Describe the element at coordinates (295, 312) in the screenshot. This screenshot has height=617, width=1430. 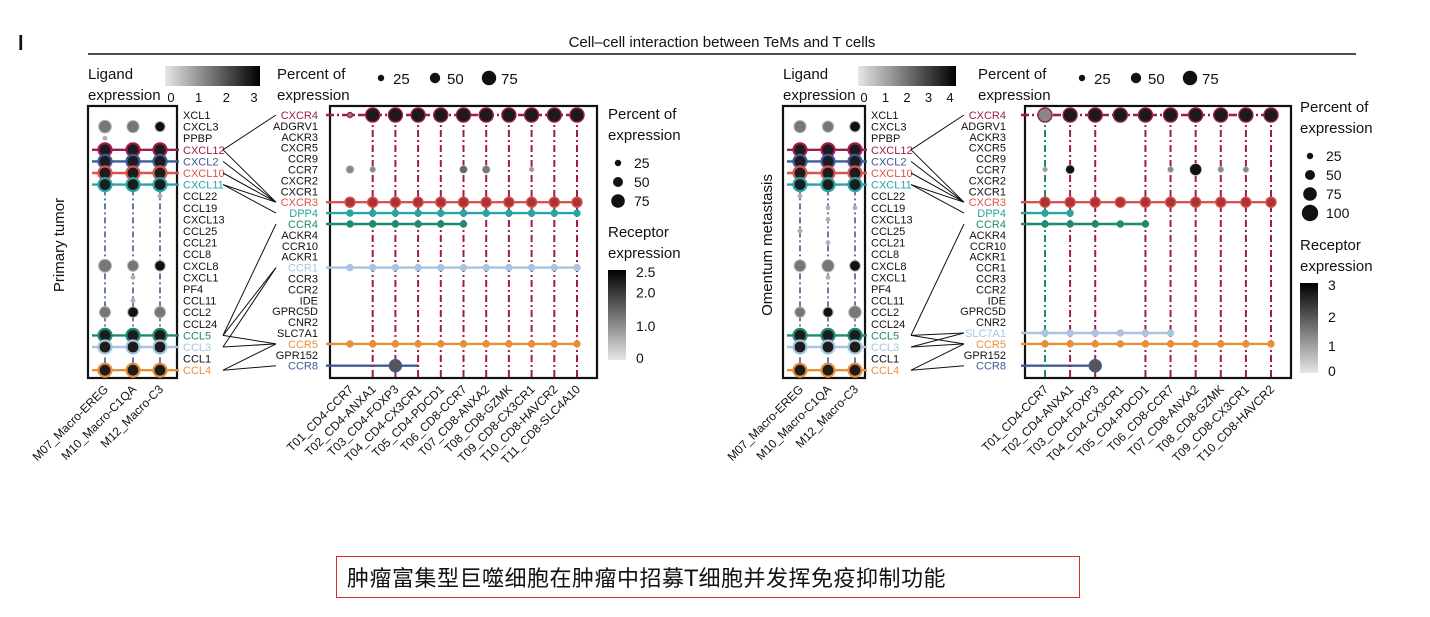
I see `panel1-receptor-label-GPRC5D: GPRC5D` at that location.